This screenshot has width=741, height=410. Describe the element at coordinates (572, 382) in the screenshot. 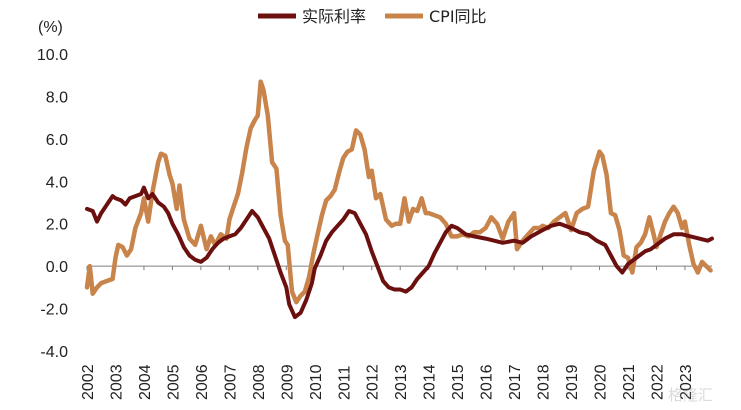

I see `x-tick-label: 2019` at that location.